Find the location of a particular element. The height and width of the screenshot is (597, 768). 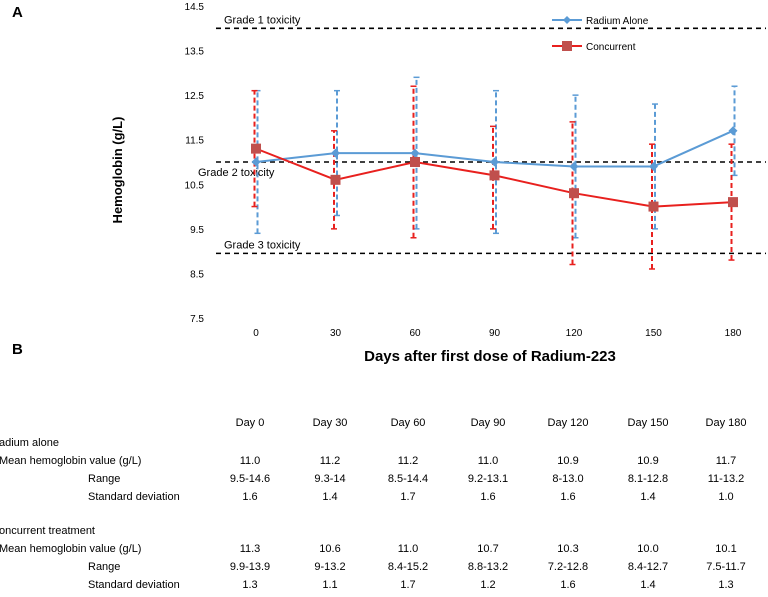

x-tick-label: 150 is located at coordinates (653, 333).